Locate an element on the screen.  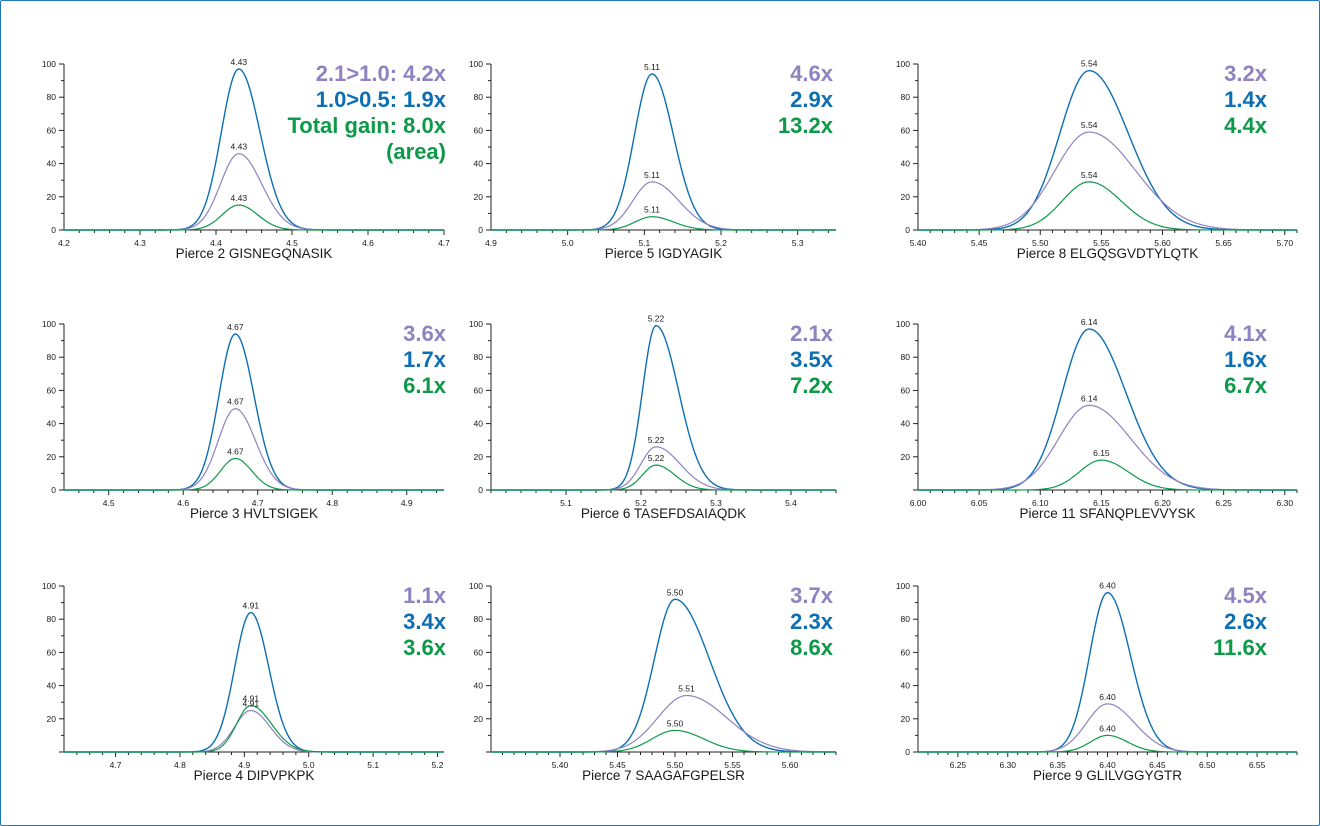
gain-label: 1.0>0.5: 1.9x is located at coordinates (381, 99).